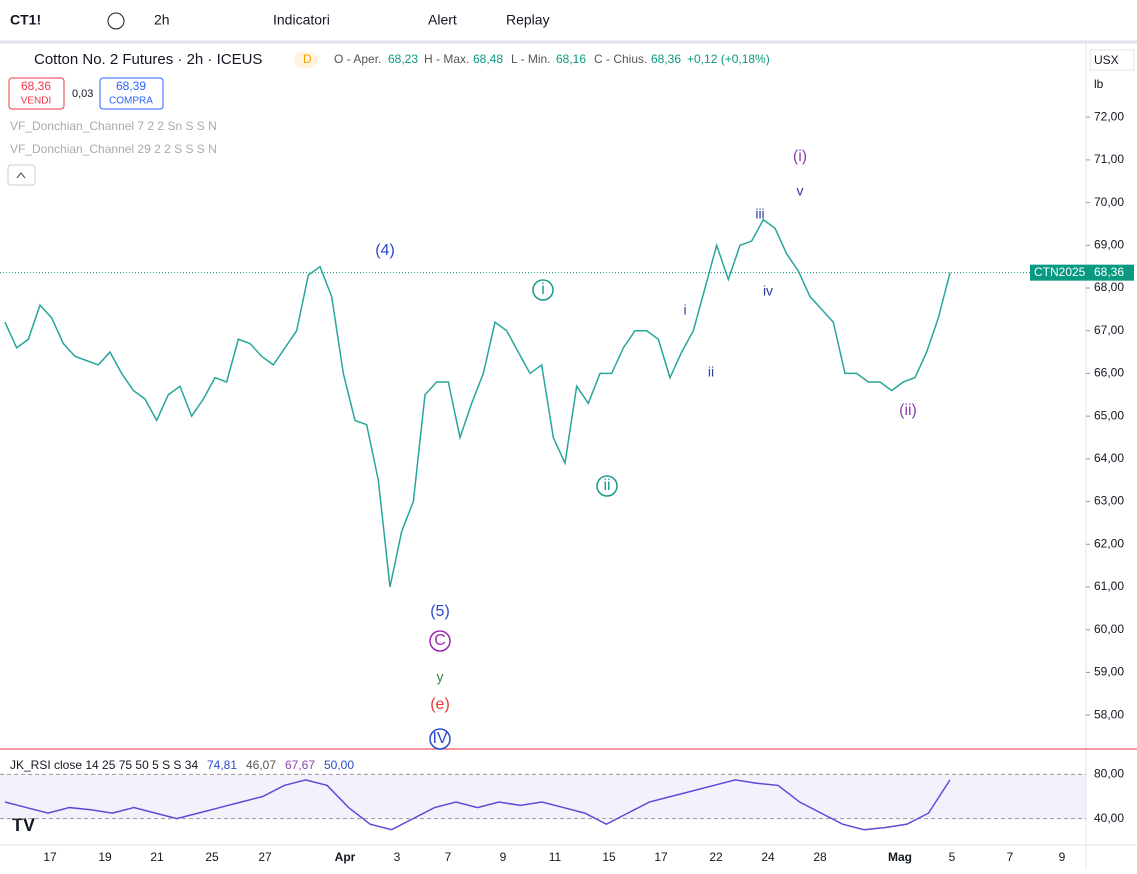  Describe the element at coordinates (716, 857) in the screenshot. I see `x-tick-label: 22` at that location.